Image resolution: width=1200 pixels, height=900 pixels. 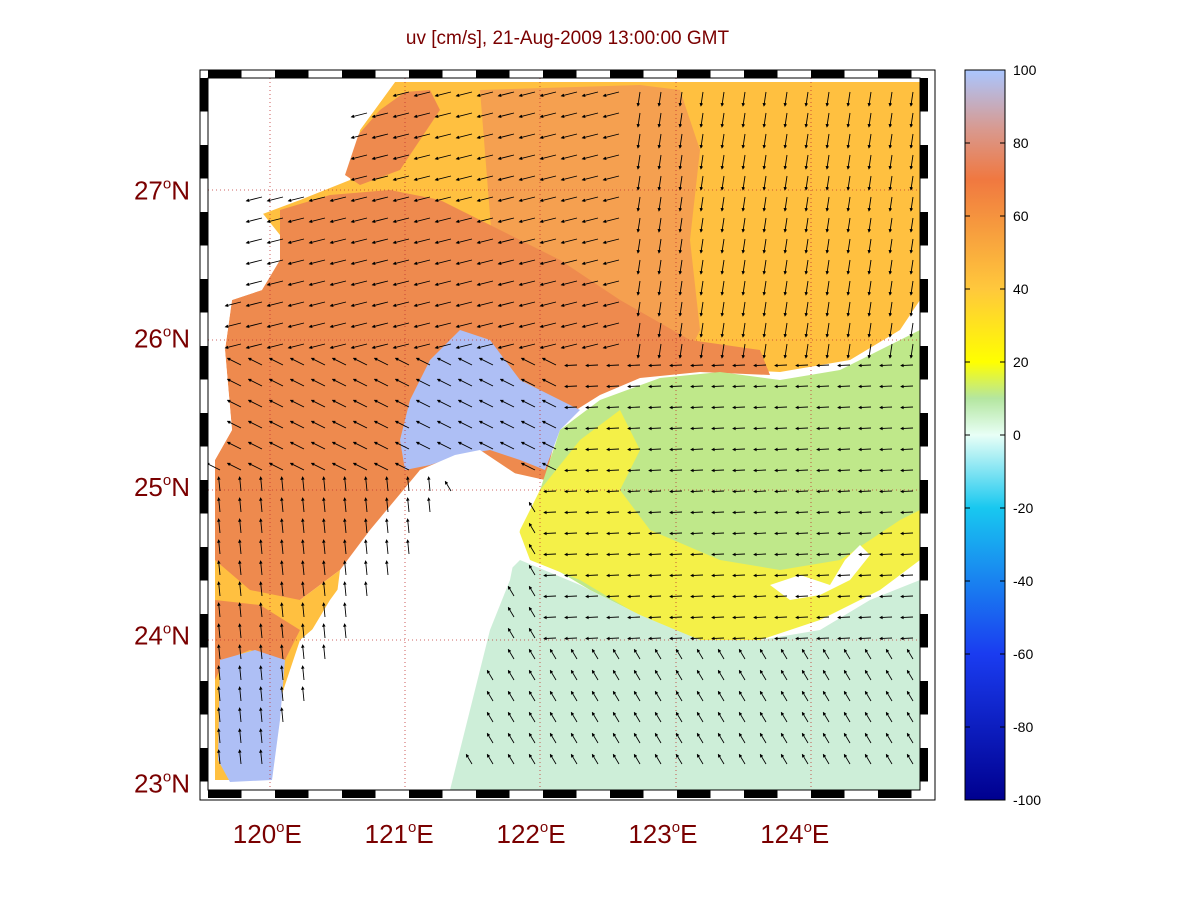 I want to click on colorbar-ramp, so click(x=985, y=435).